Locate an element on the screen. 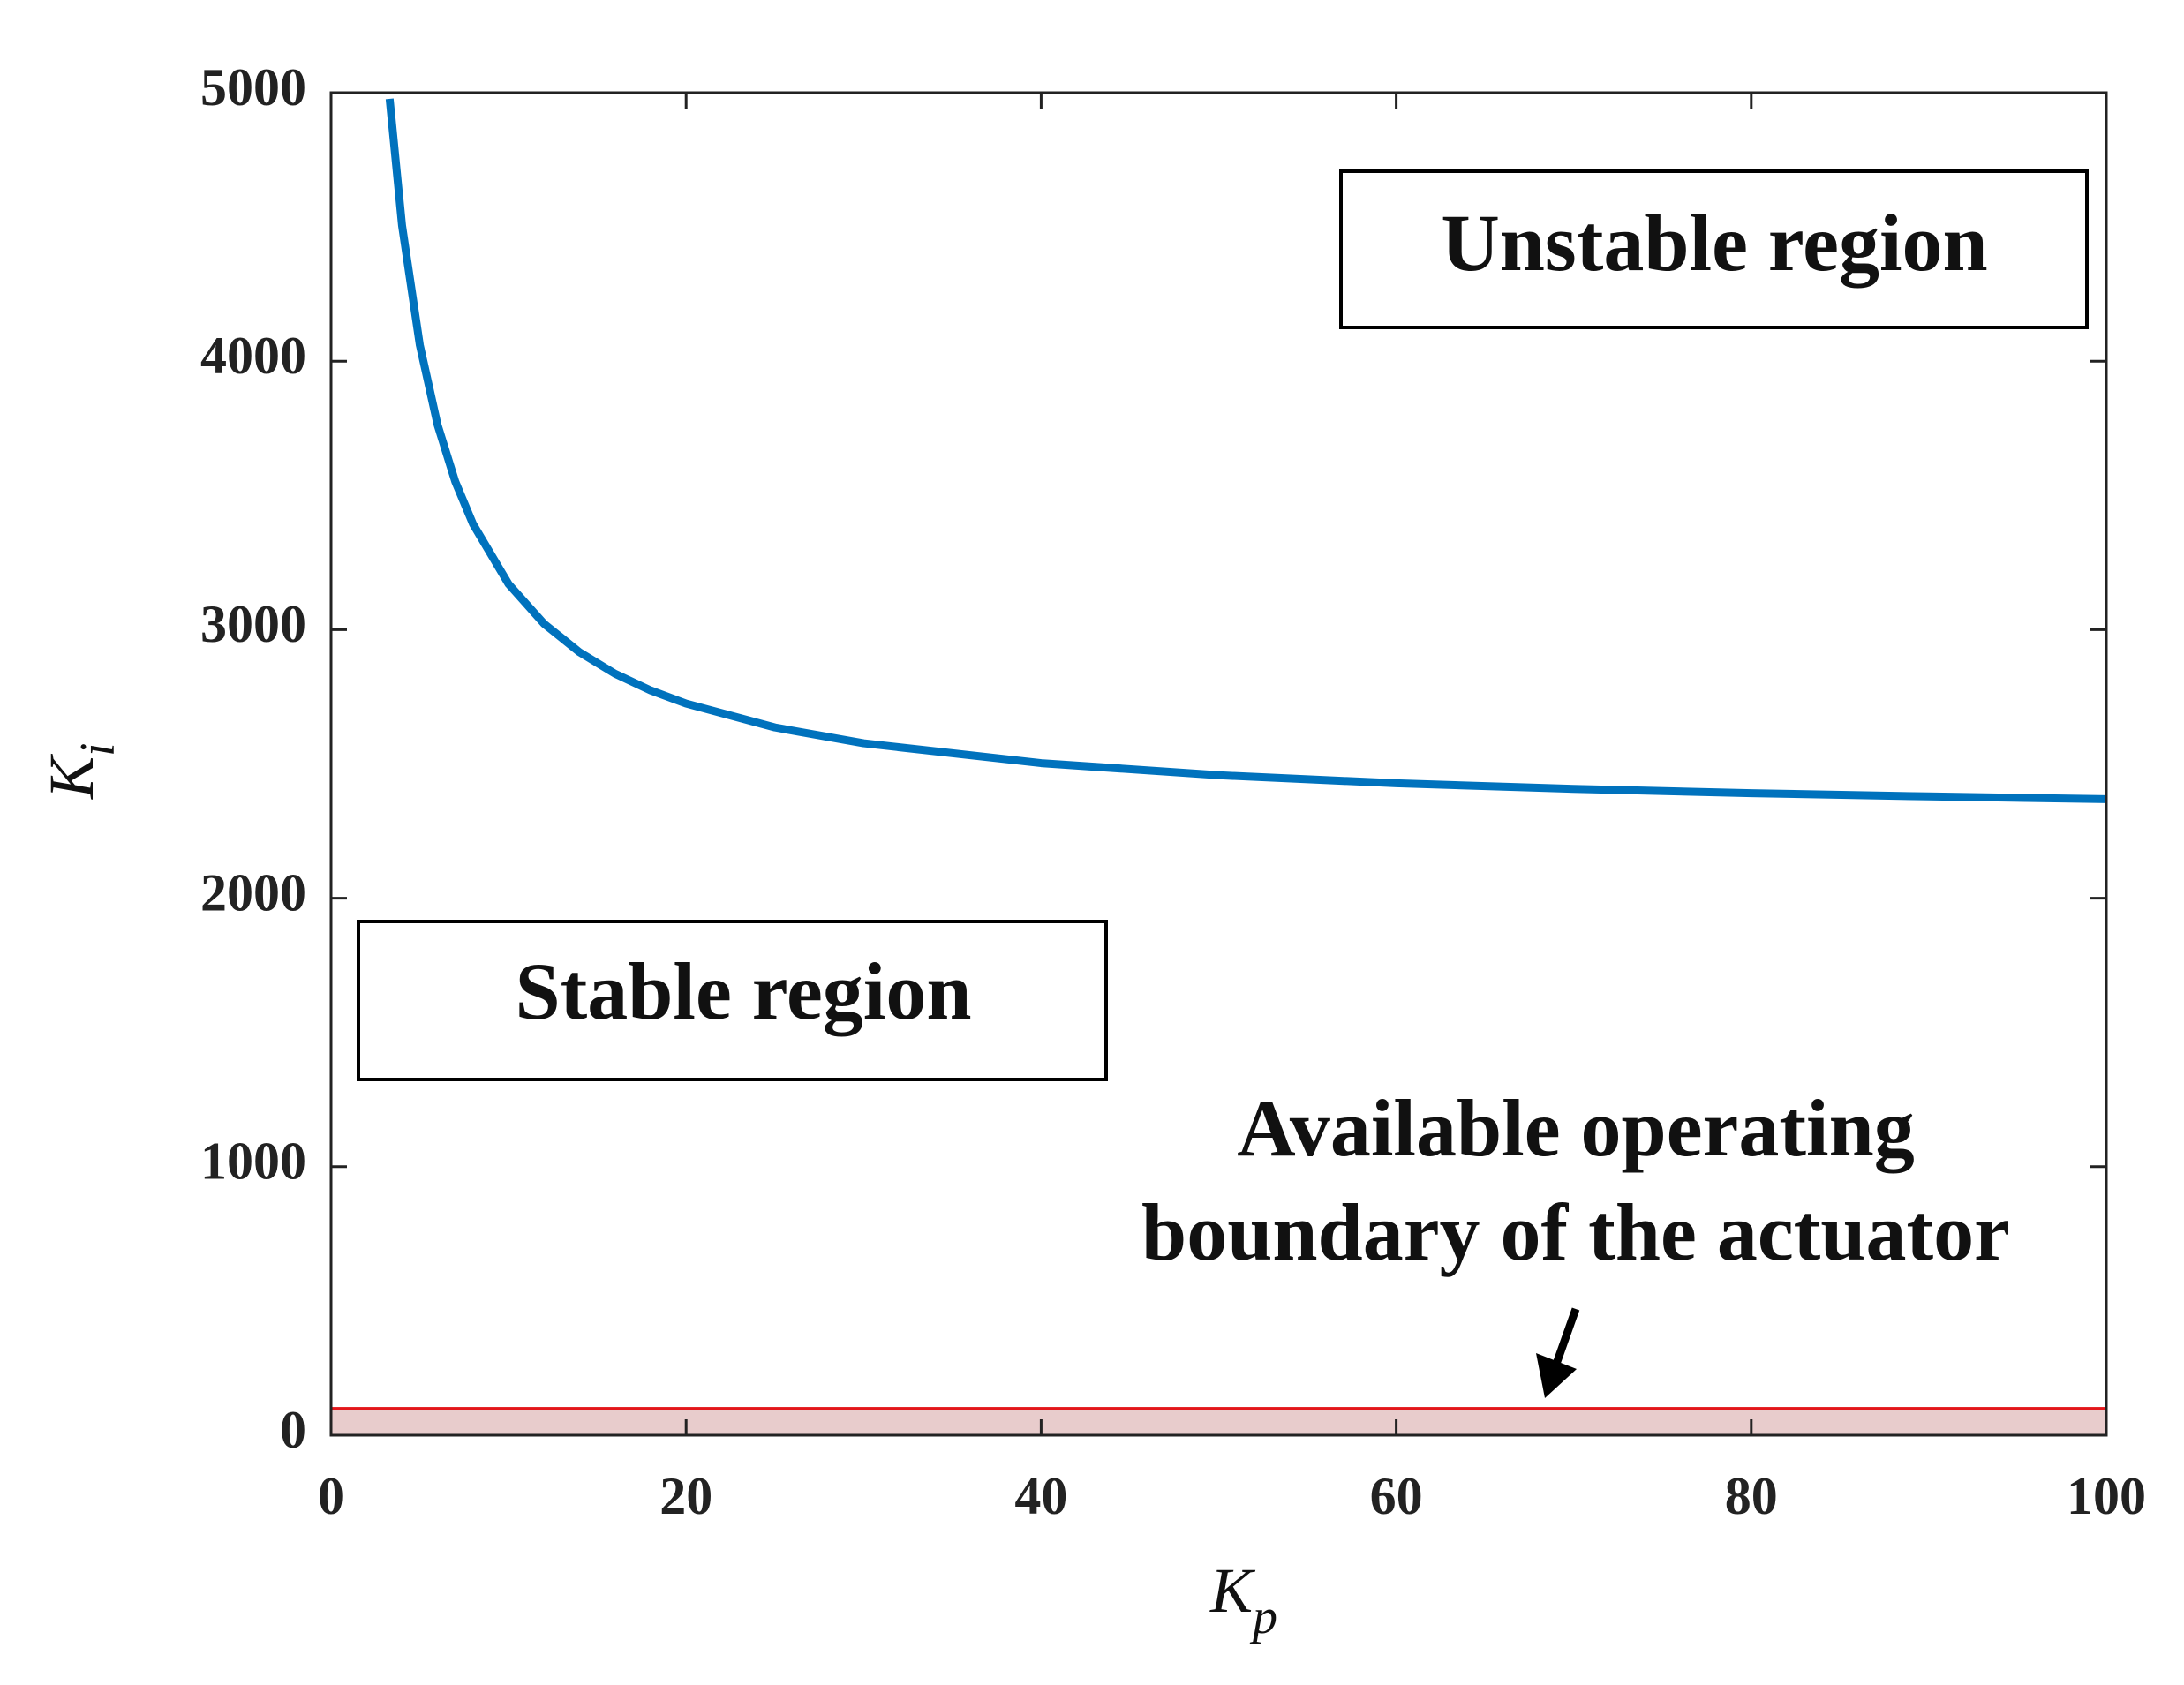 The height and width of the screenshot is (1685, 2184). y-tick-label: 0 is located at coordinates (293, 1430).